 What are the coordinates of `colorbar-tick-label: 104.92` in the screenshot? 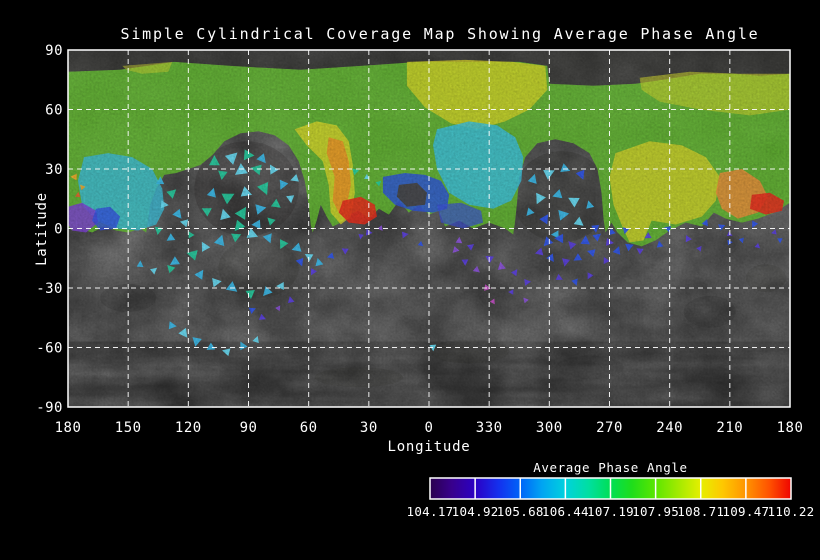 It's located at (475, 511).